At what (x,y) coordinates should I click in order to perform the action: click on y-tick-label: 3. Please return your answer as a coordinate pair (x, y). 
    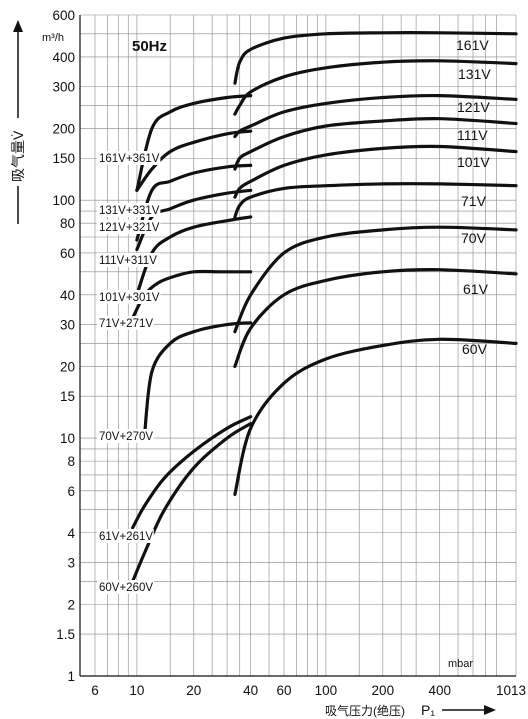
    Looking at the image, I should click on (71, 562).